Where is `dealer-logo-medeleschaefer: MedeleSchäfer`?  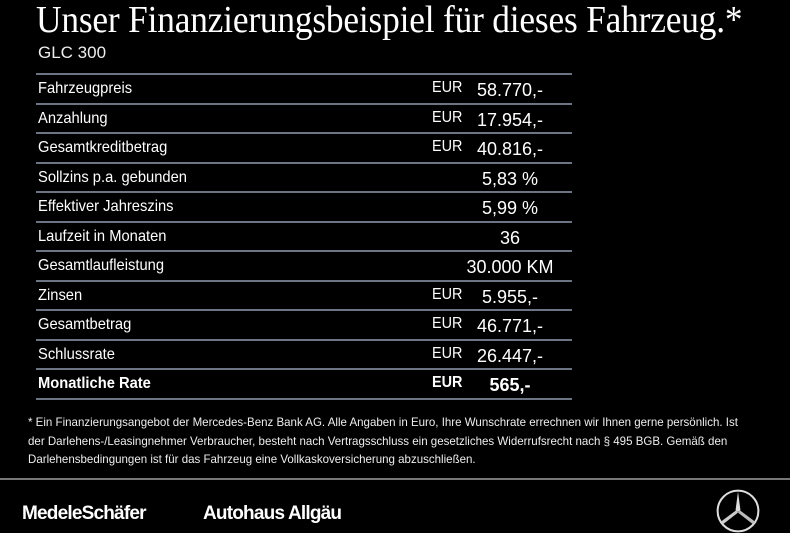 dealer-logo-medeleschaefer: MedeleSchäfer is located at coordinates (84, 513).